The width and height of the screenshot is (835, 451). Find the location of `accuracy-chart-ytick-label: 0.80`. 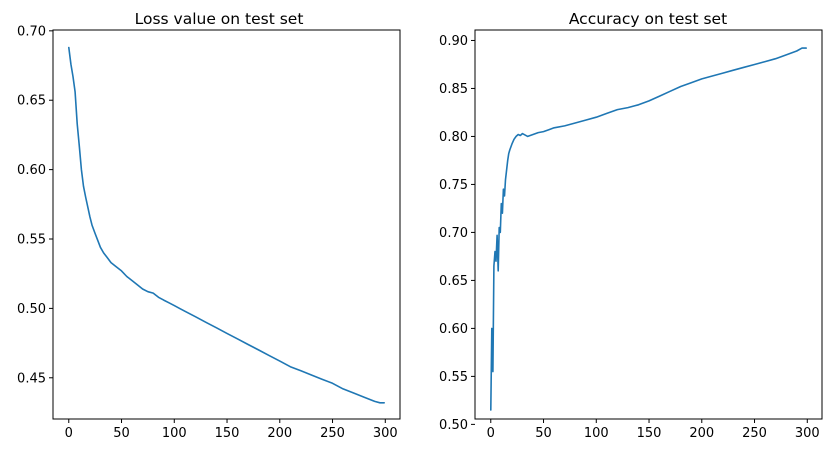

accuracy-chart-ytick-label: 0.80 is located at coordinates (453, 137).